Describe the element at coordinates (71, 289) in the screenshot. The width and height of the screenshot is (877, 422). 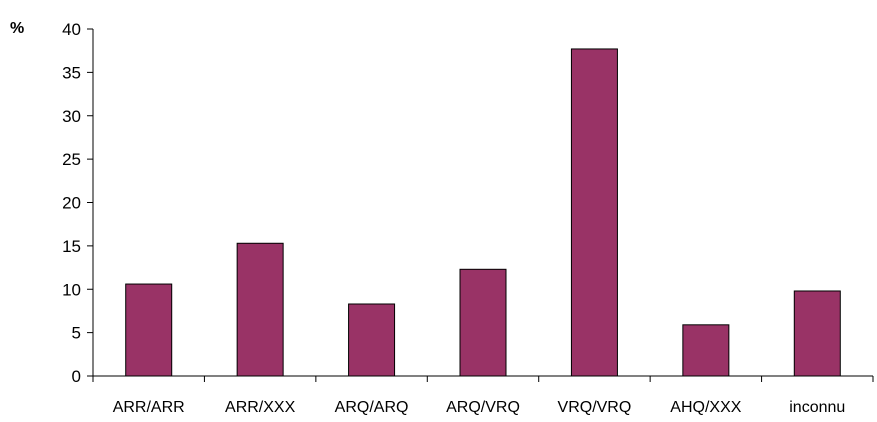
I see `y-tick-label: 10` at that location.